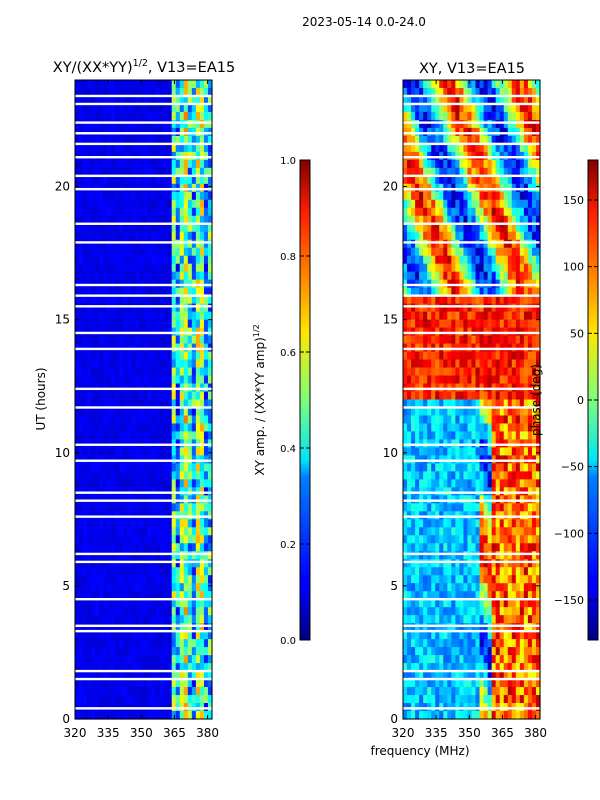  I want to click on y-tick-label: 15, so click(62, 320).